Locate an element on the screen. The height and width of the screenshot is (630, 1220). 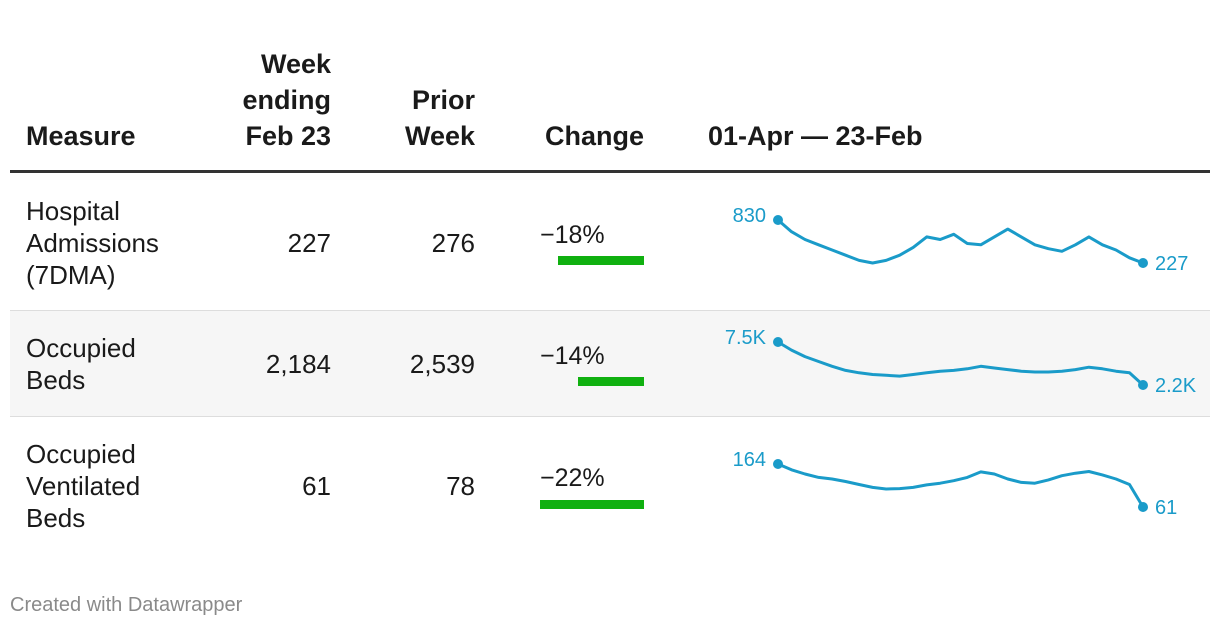
week-ending-value: 227 is located at coordinates (309, 243).